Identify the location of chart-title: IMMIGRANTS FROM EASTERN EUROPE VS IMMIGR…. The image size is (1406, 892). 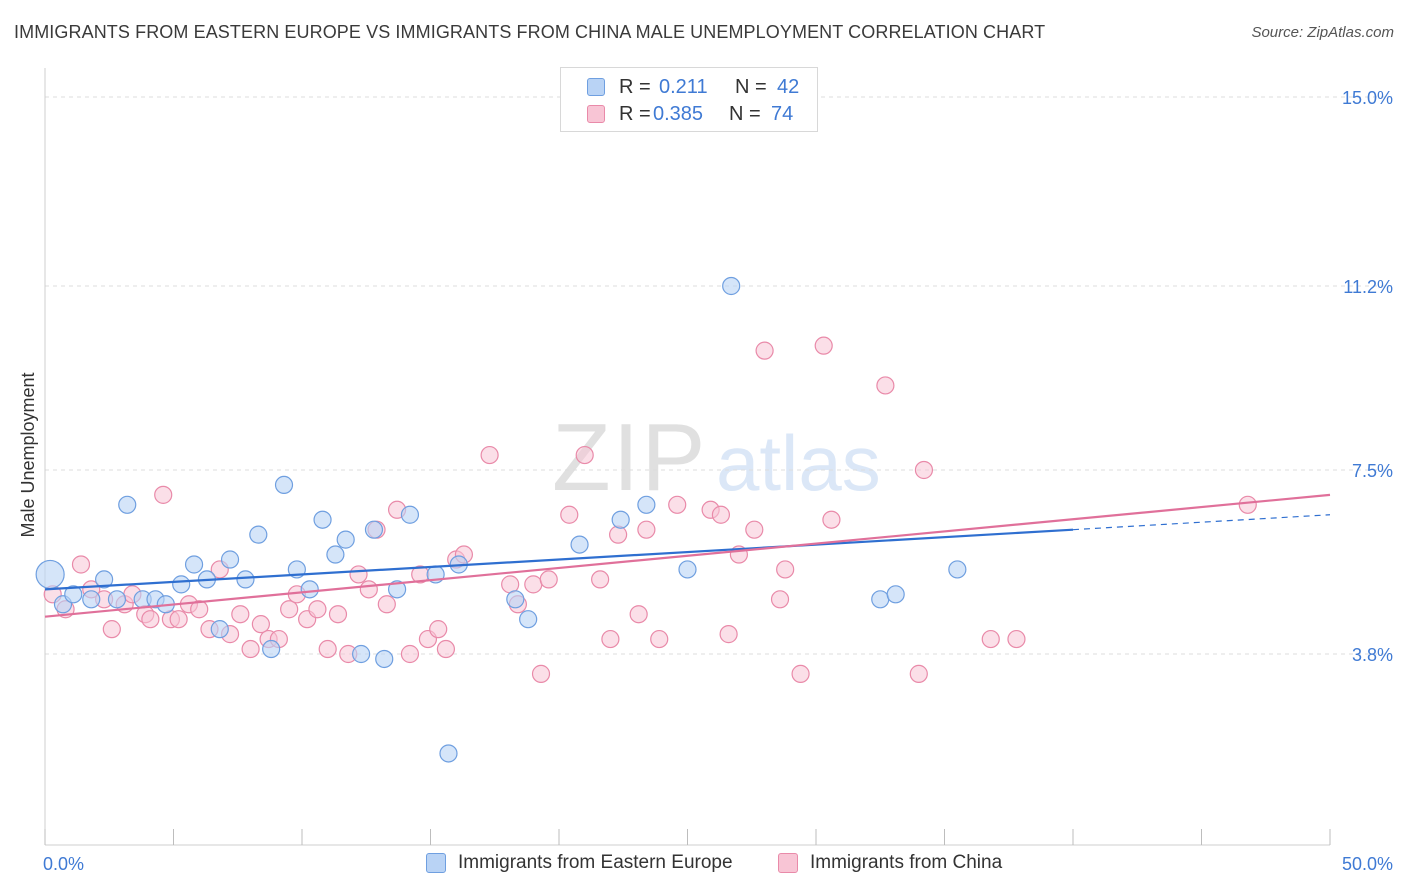
(530, 32).